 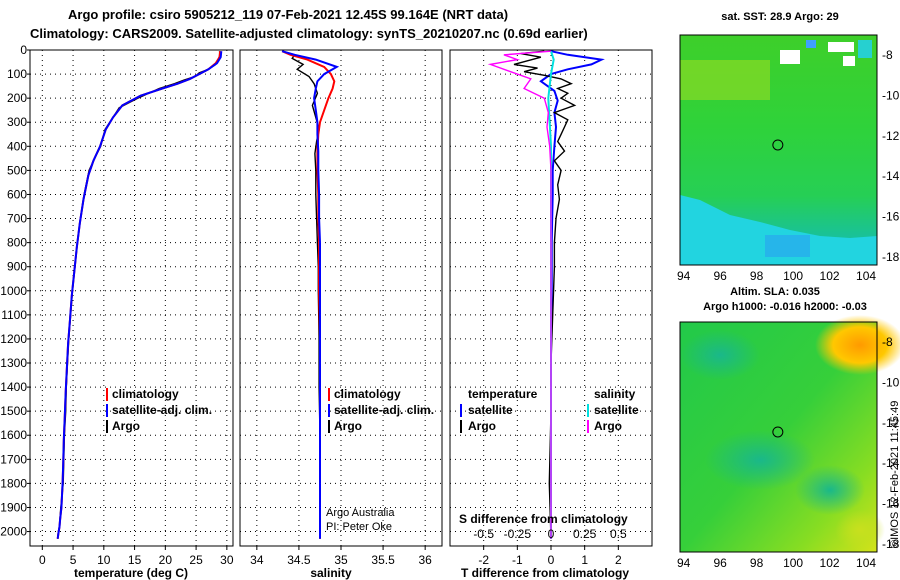 I want to click on sla-lon-label: 104, so click(x=866, y=563).